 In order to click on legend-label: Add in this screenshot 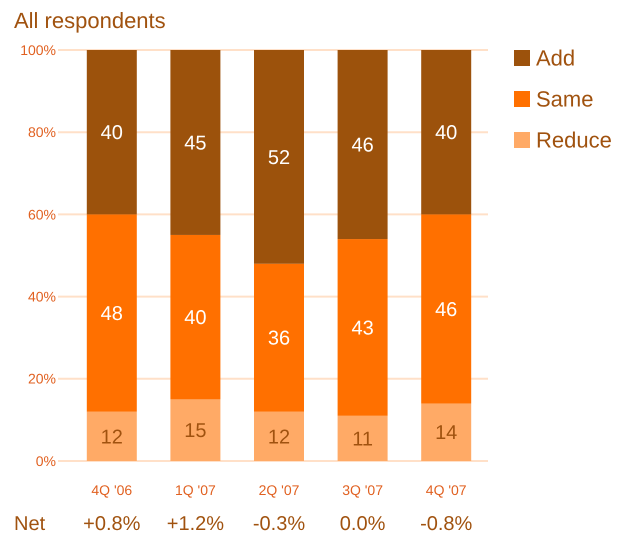, I will do `click(556, 58)`.